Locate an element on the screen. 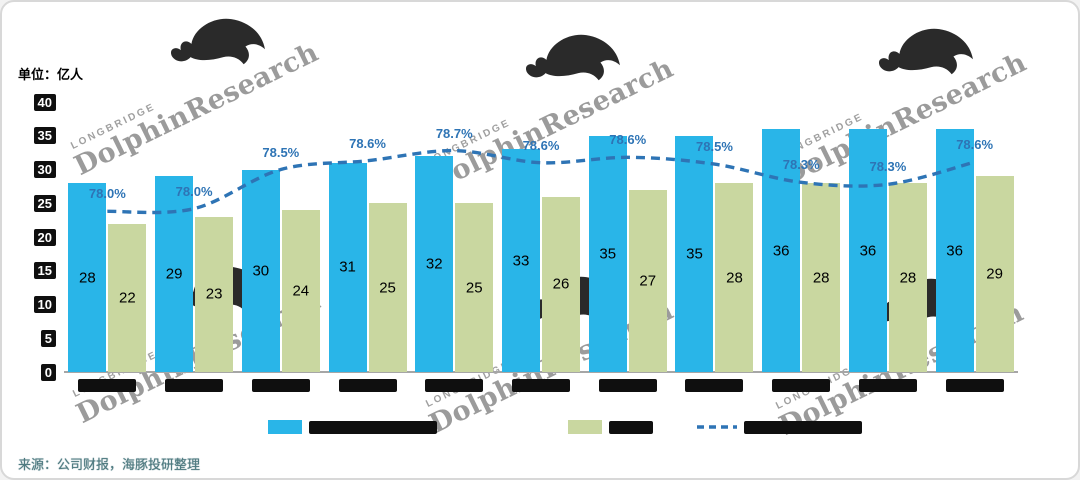 Image resolution: width=1080 pixels, height=480 pixels. bar-value-label: 26 is located at coordinates (561, 284).